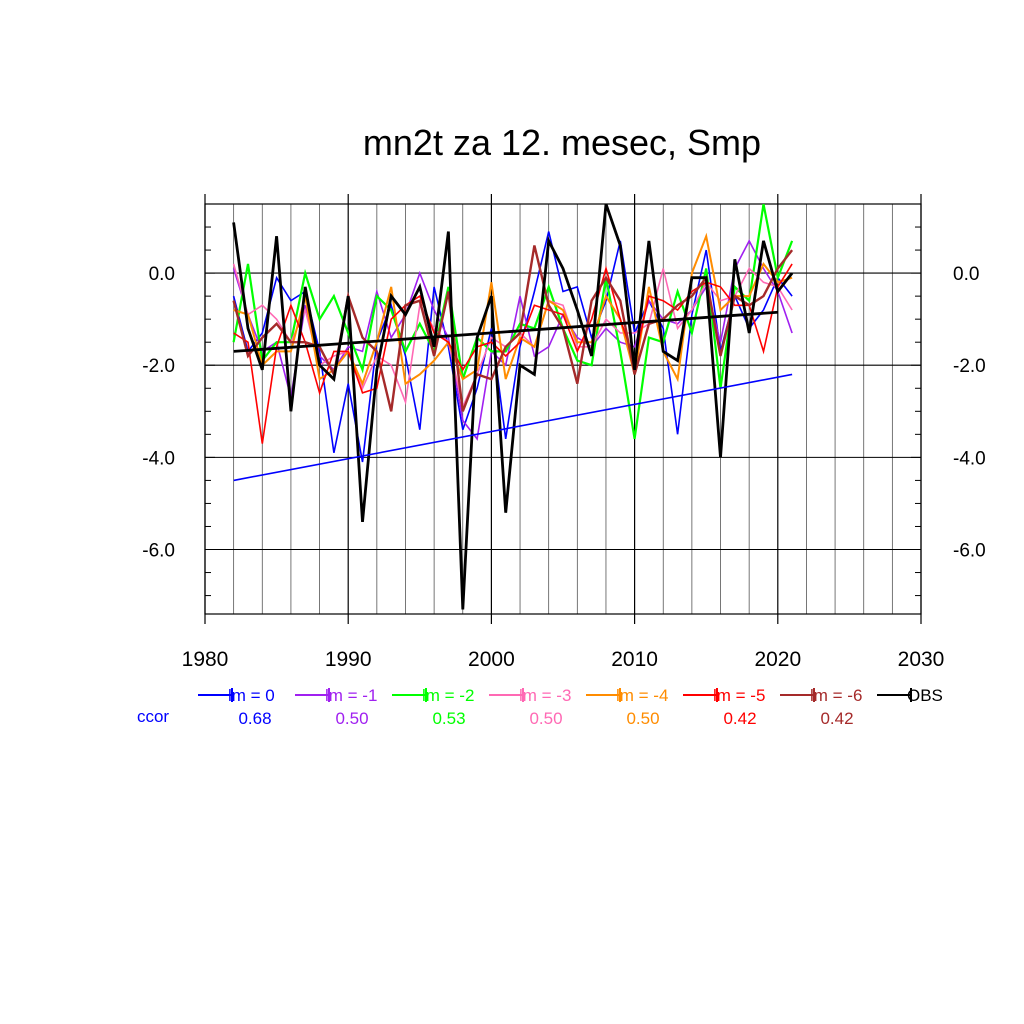 The height and width of the screenshot is (1024, 1024). I want to click on legend-label: lm = -5, so click(739, 695).